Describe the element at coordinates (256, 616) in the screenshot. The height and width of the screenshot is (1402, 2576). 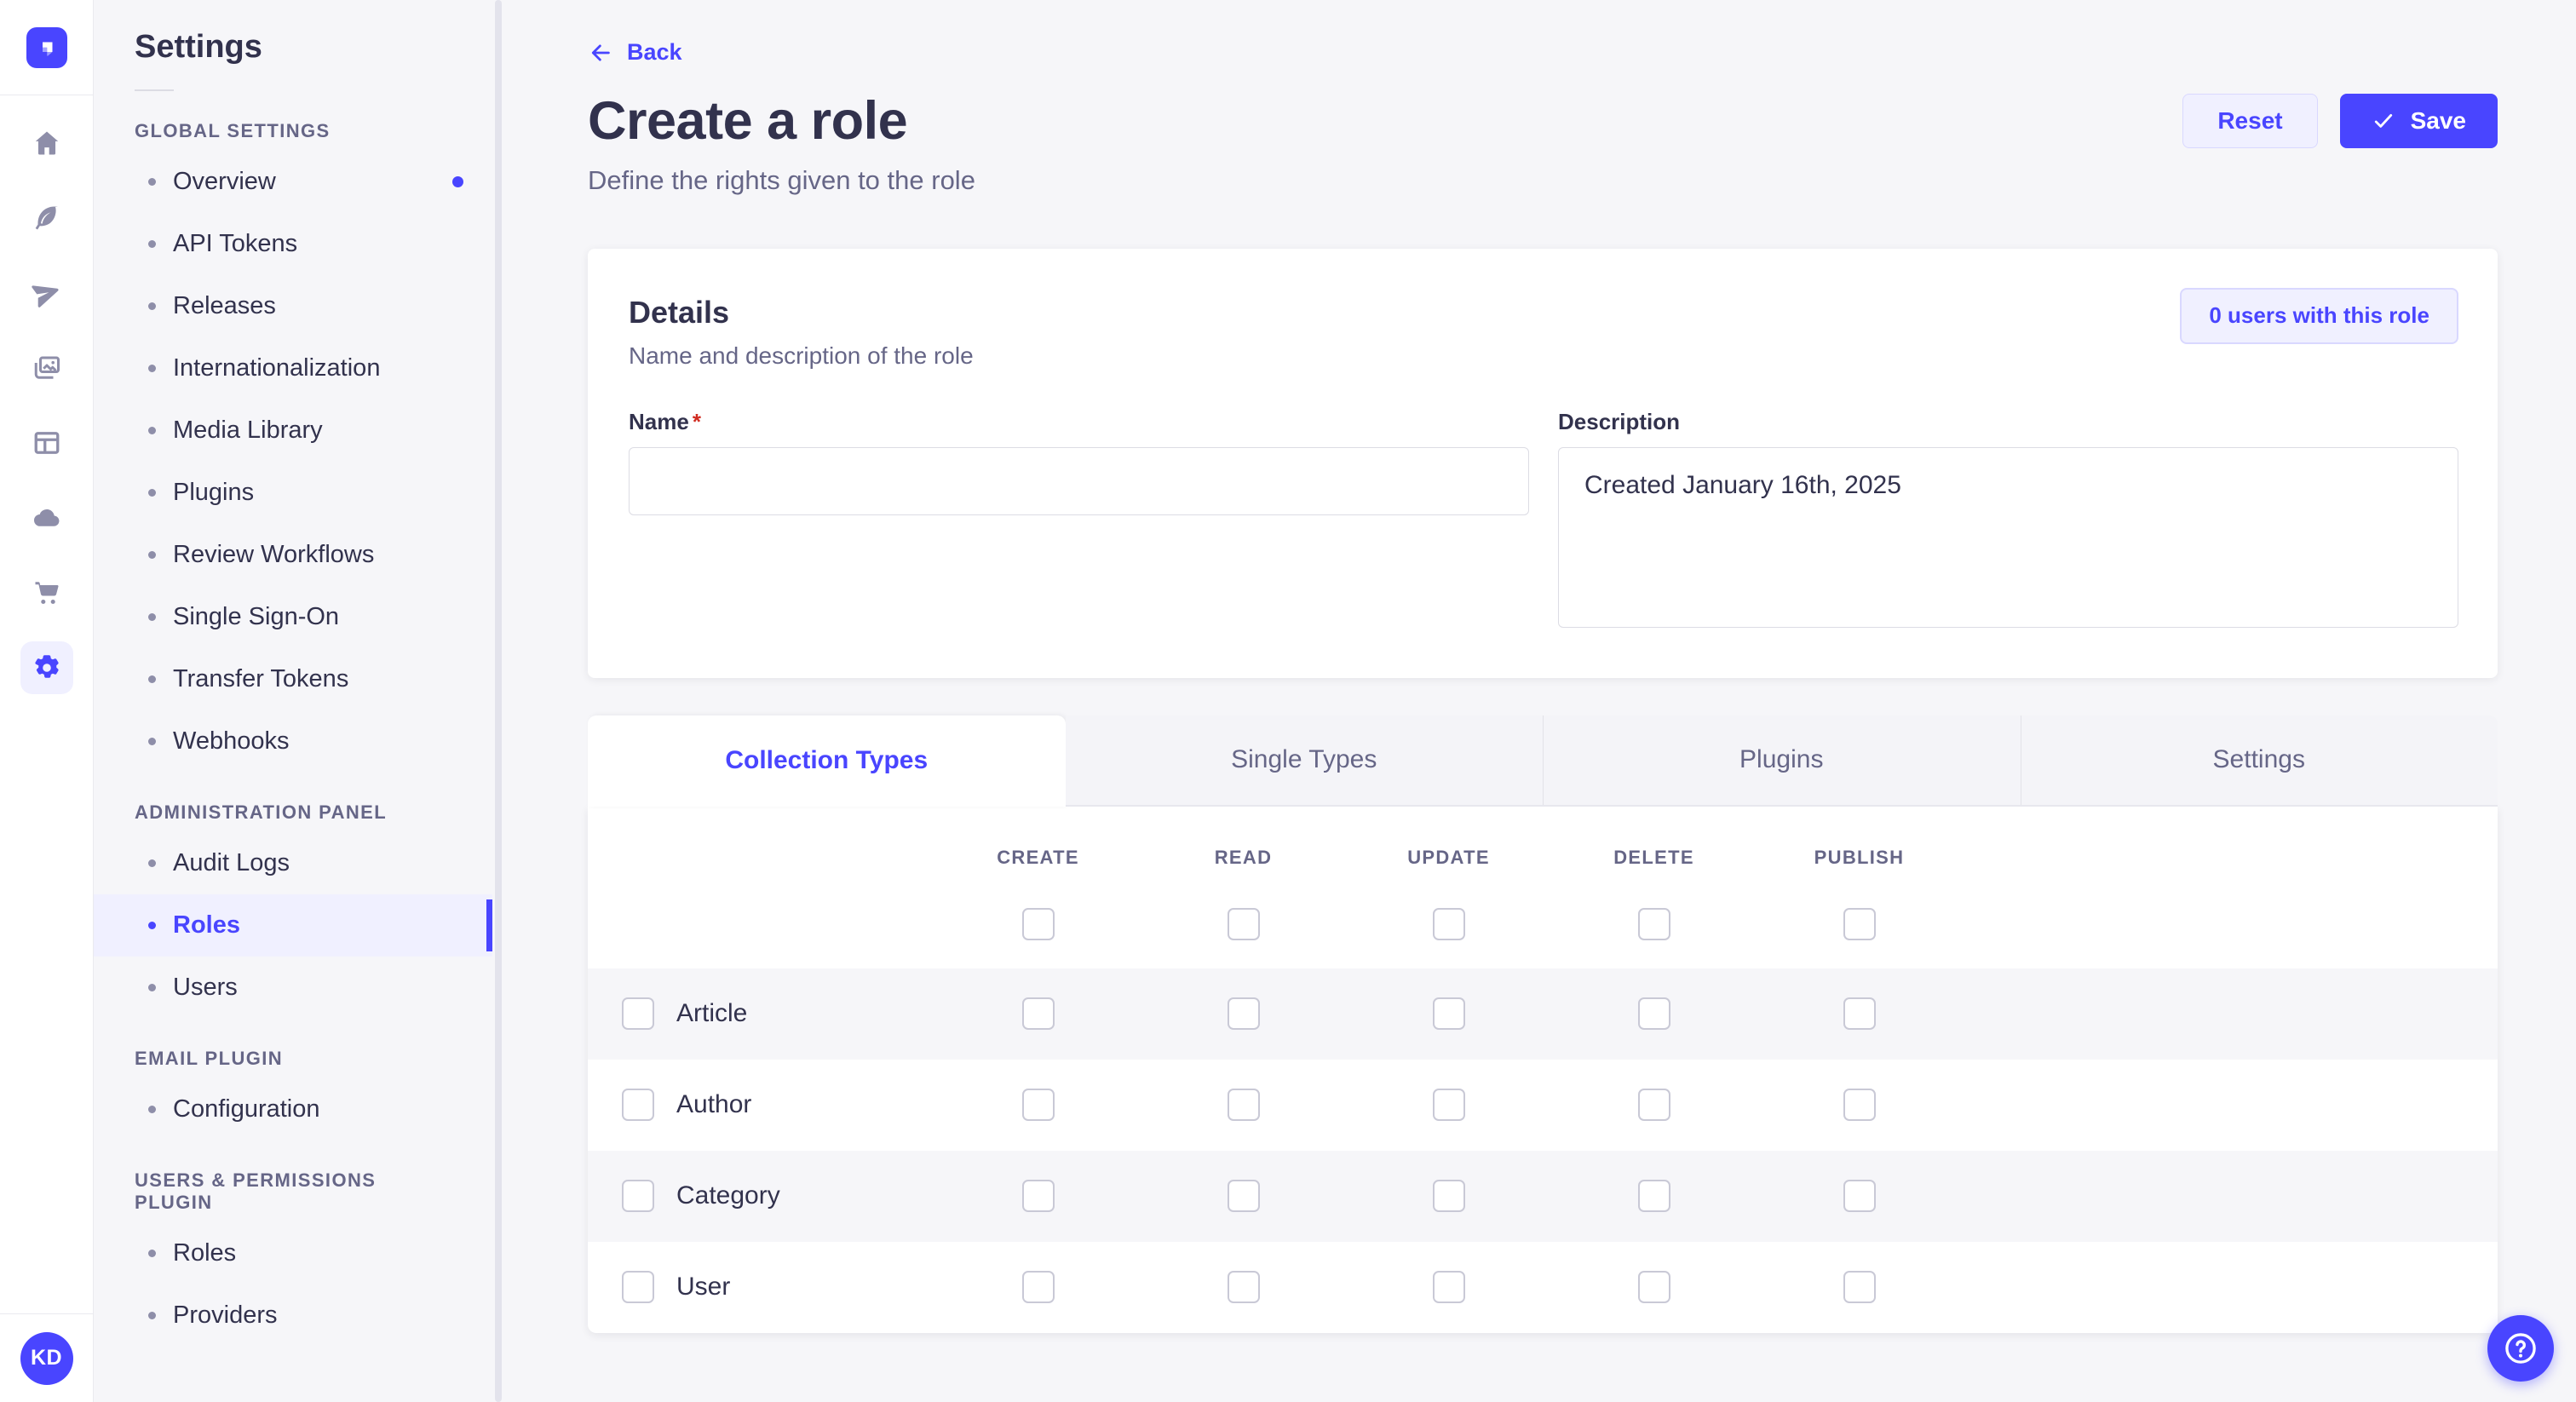
I see `sidebar-item-label: Single Sign-On` at that location.